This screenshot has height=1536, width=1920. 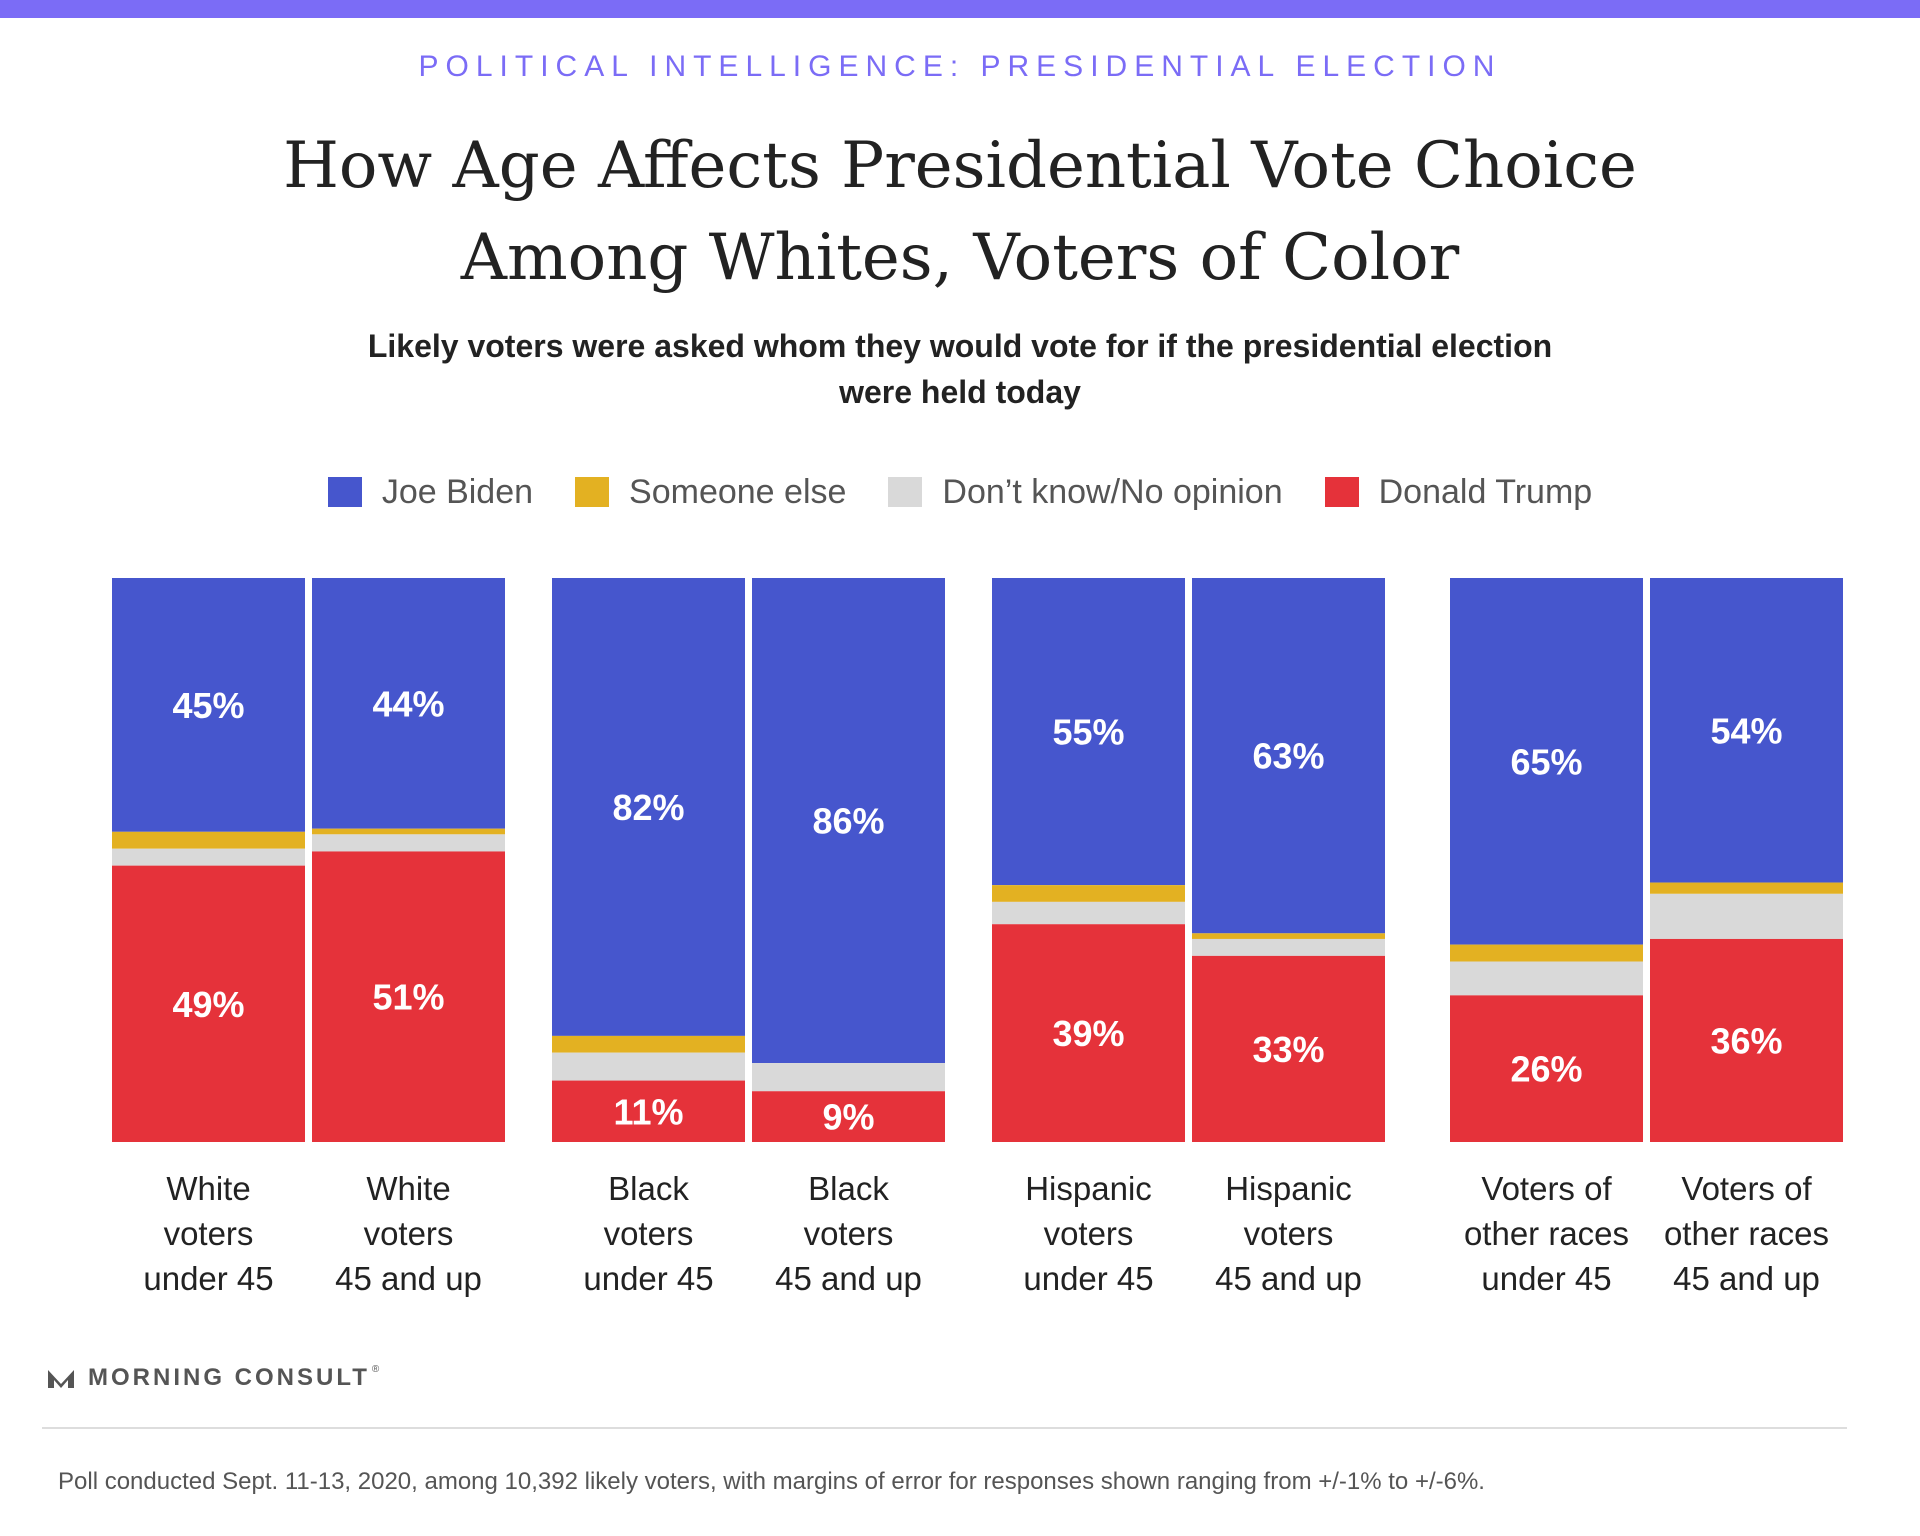 I want to click on category-label-1: White voters under 45, so click(x=208, y=1233).